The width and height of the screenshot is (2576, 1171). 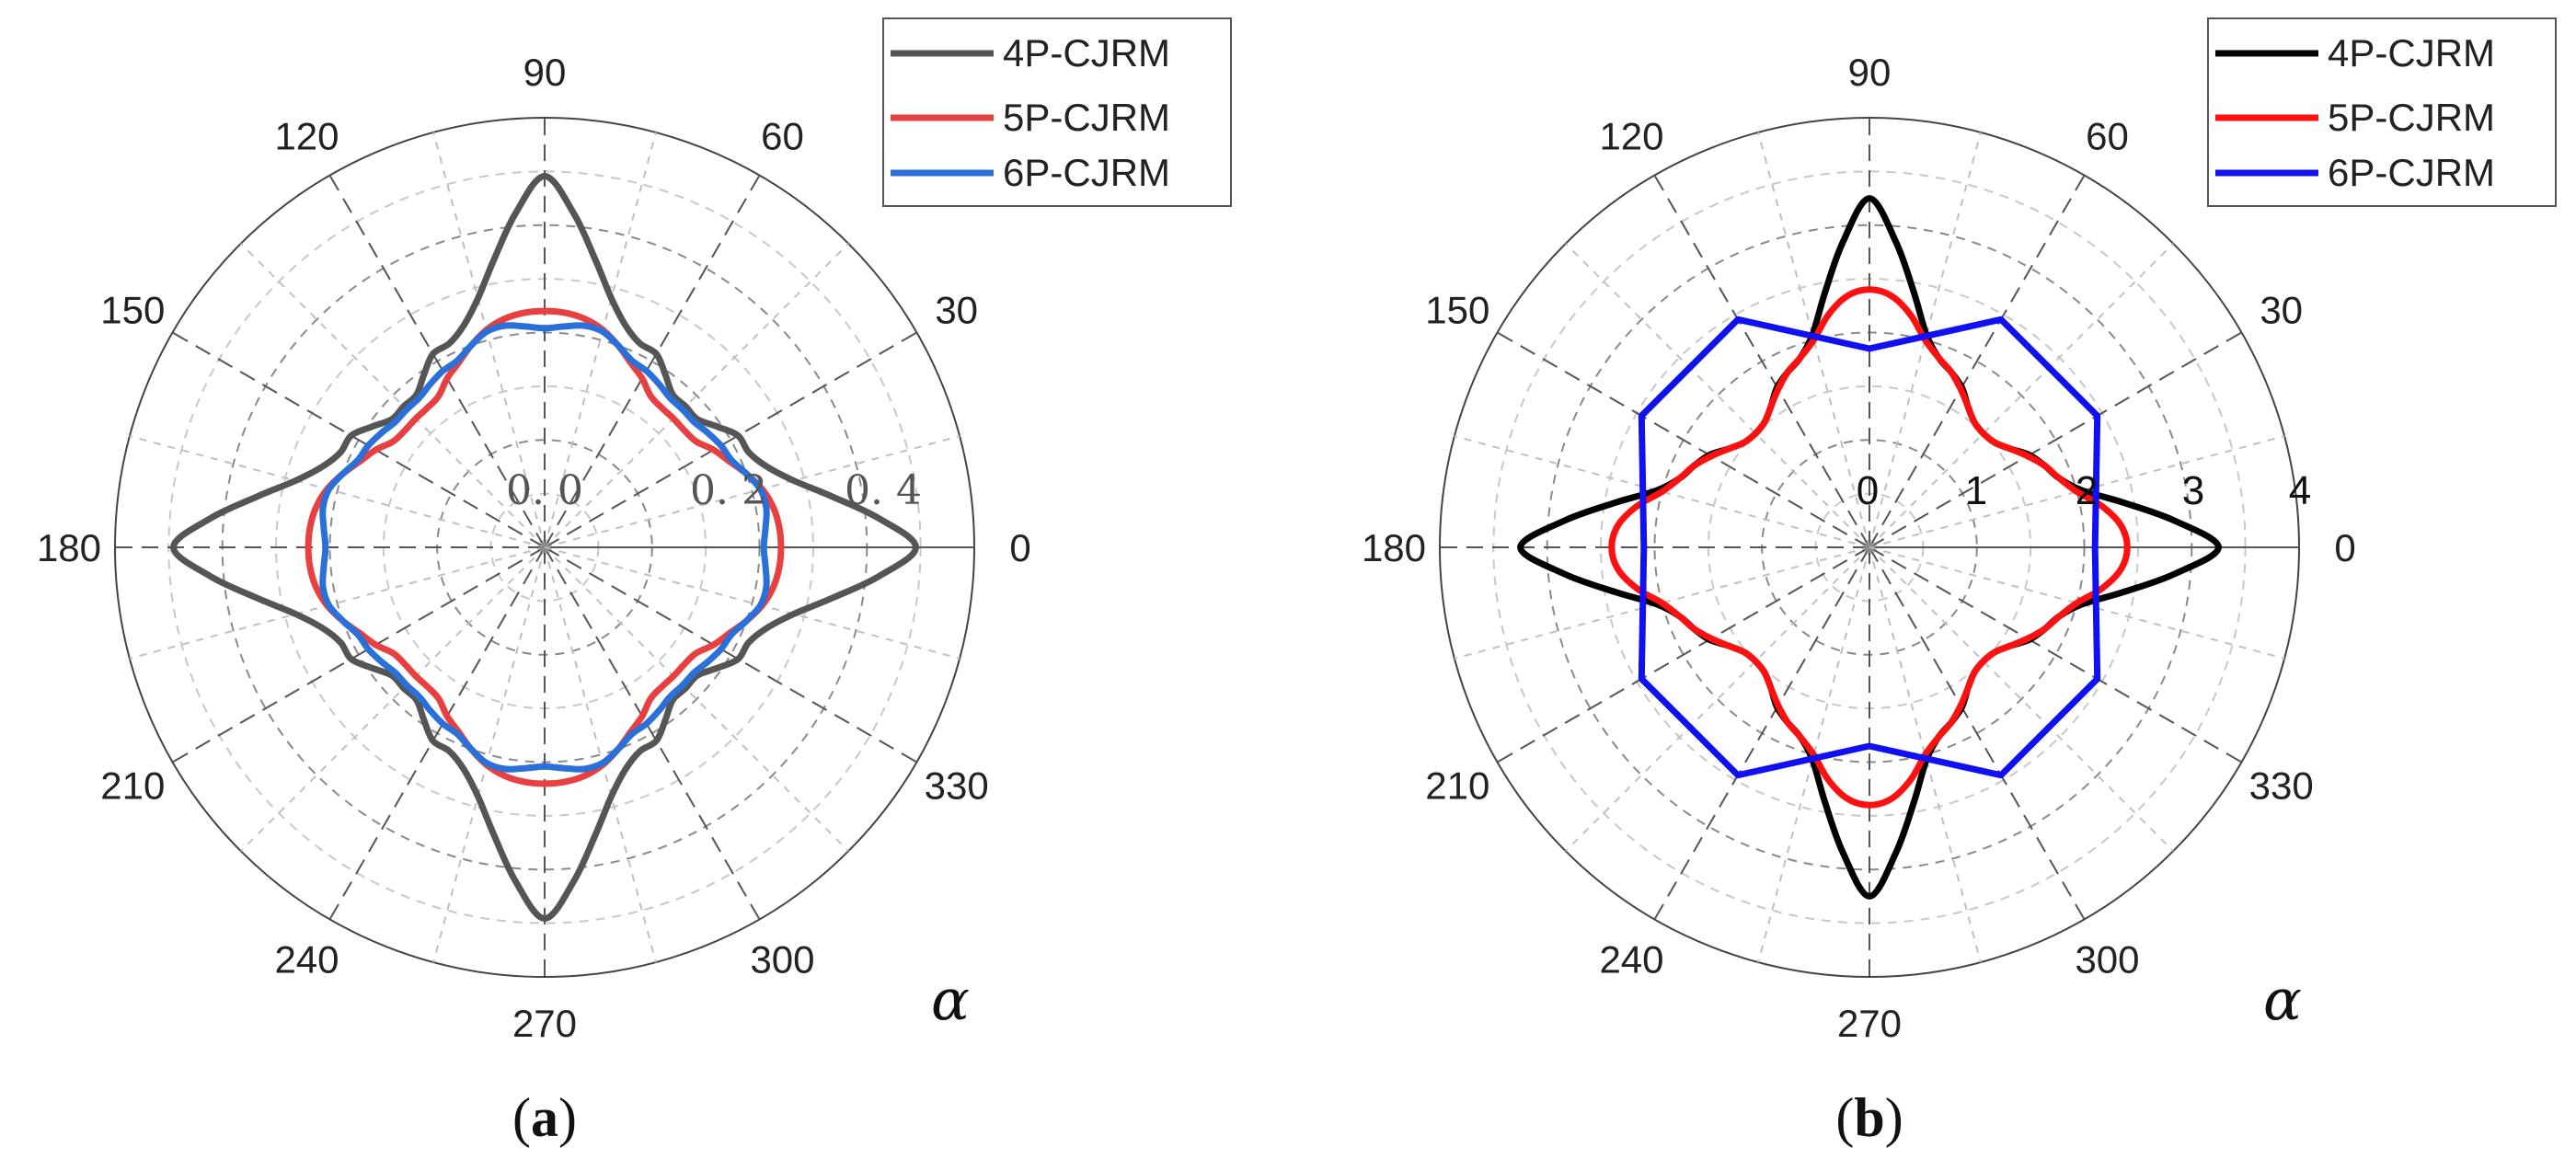 I want to click on panel-a-alpha-symbol: α, so click(x=951, y=999).